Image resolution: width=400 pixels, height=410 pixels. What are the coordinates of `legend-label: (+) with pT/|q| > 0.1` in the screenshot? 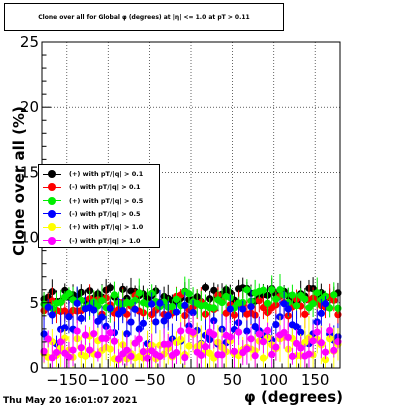 It's located at (106, 174).